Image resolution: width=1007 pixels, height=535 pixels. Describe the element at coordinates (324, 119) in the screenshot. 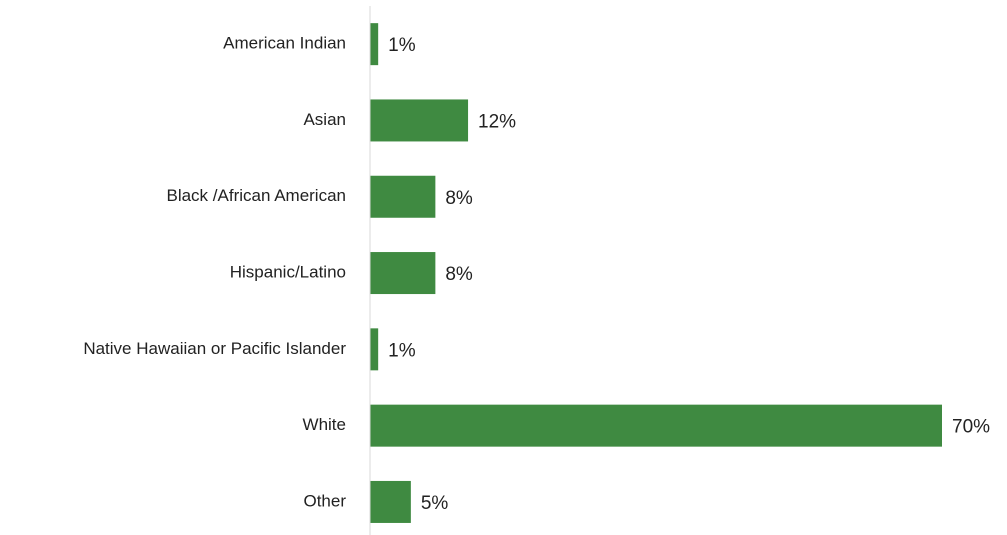

I see `category-label: Asian` at that location.